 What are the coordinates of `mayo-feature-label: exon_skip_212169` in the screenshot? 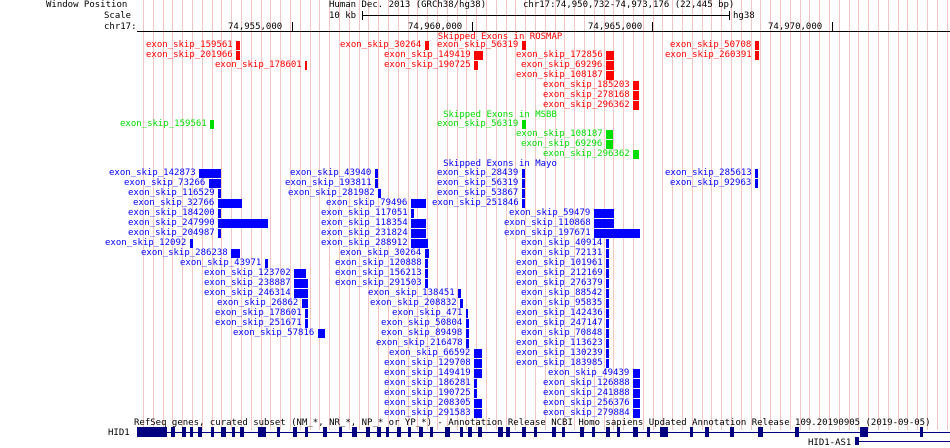 It's located at (559, 273).